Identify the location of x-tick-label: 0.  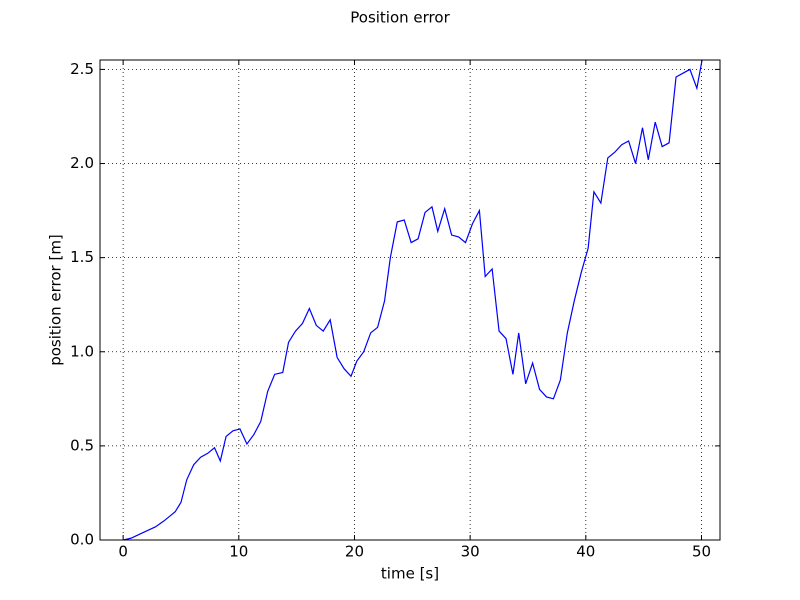
(123, 552).